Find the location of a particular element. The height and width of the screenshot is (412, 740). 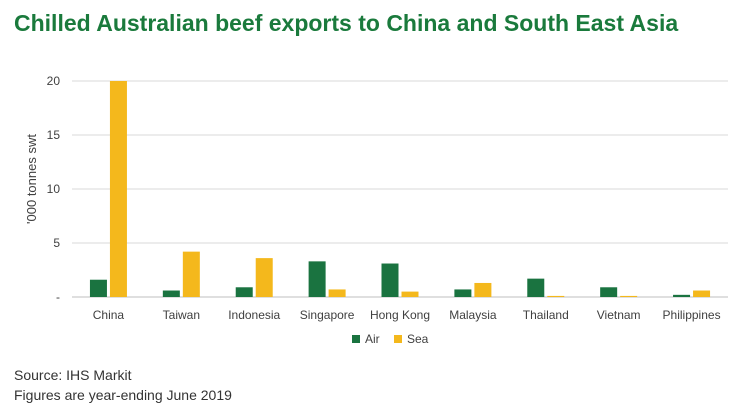

x-tick-label: Malaysia is located at coordinates (473, 315).